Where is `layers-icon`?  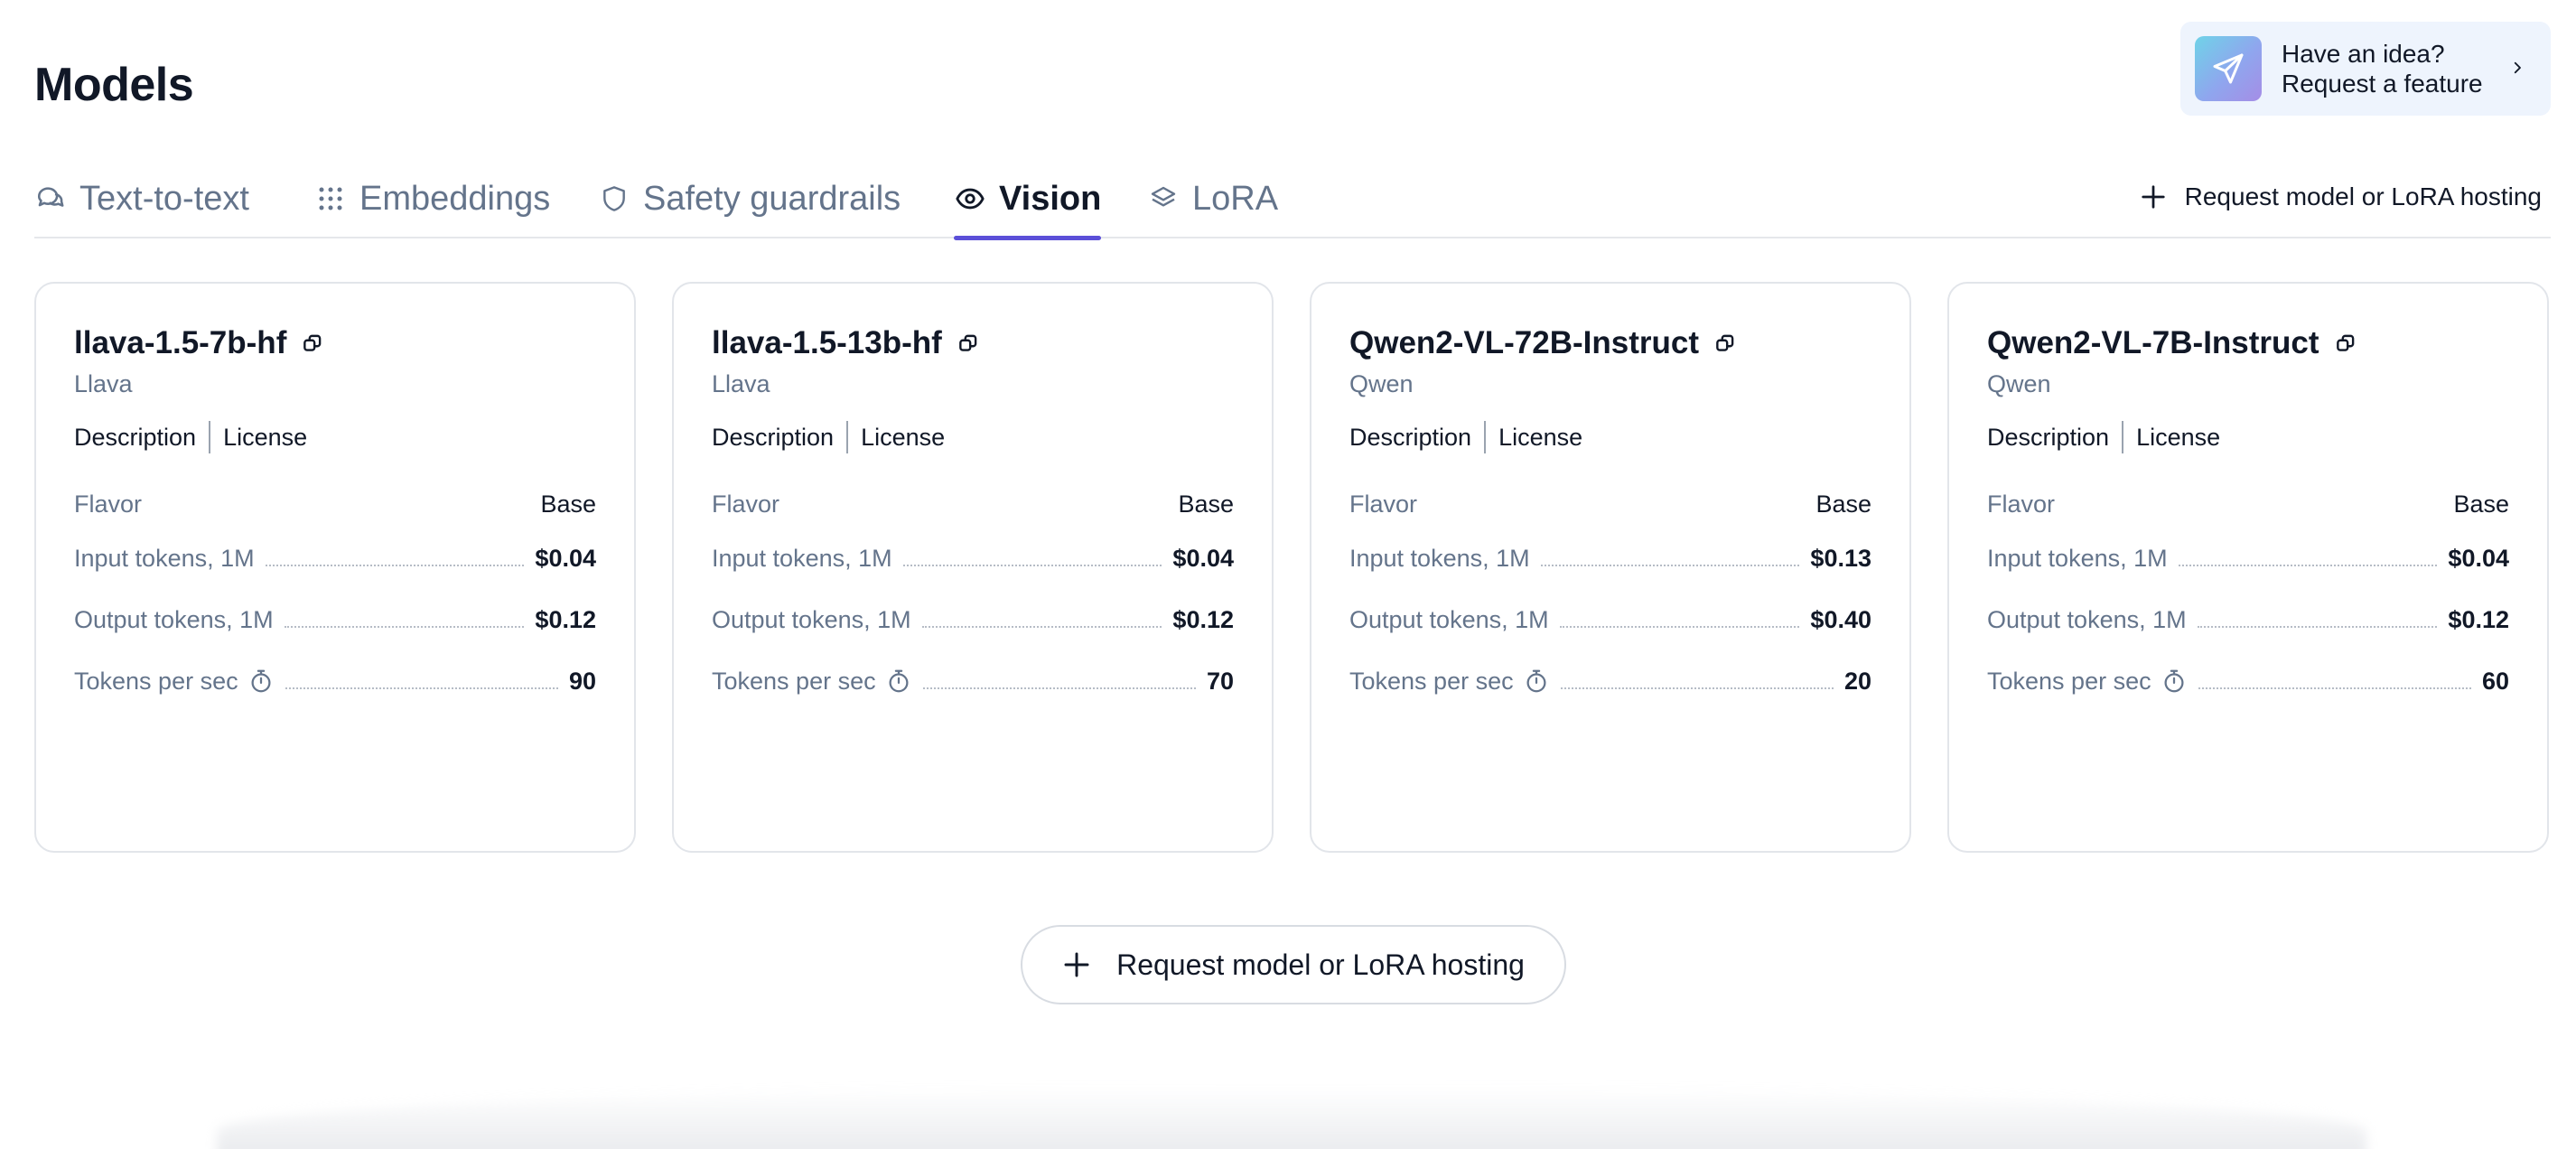 layers-icon is located at coordinates (1164, 198).